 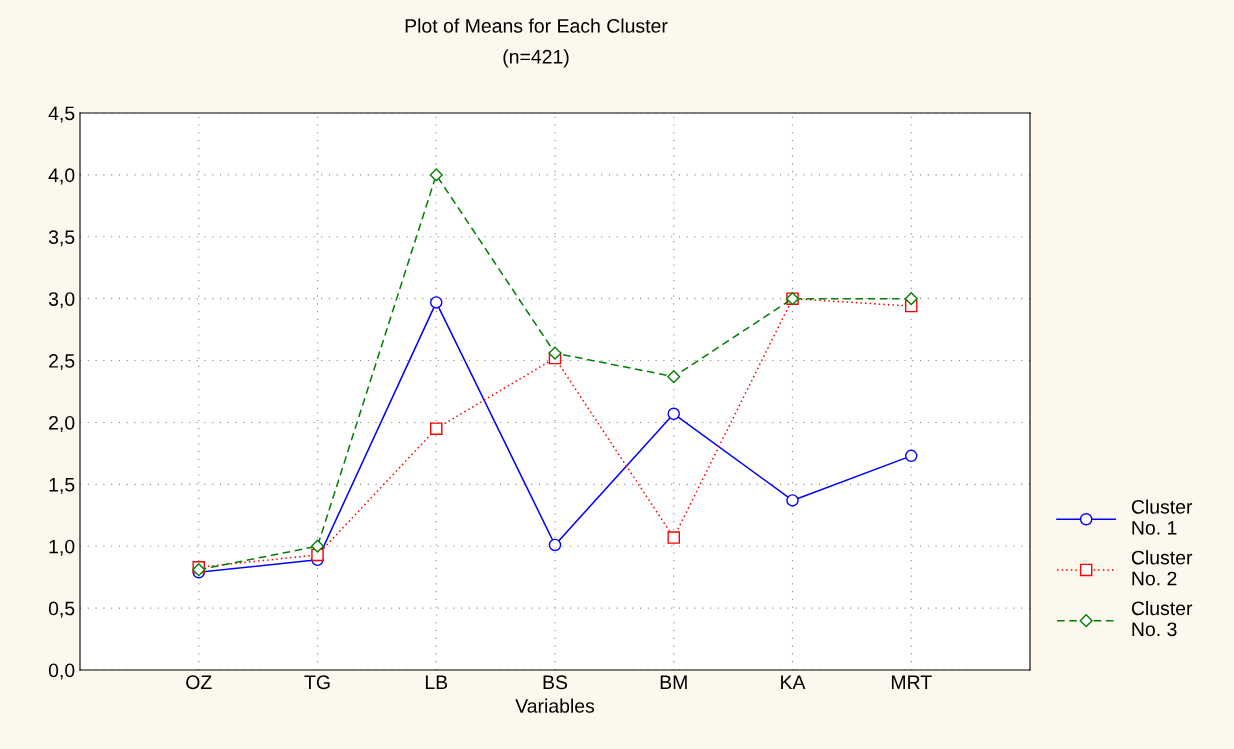 What do you see at coordinates (436, 682) in the screenshot?
I see `x-tick-label: LB` at bounding box center [436, 682].